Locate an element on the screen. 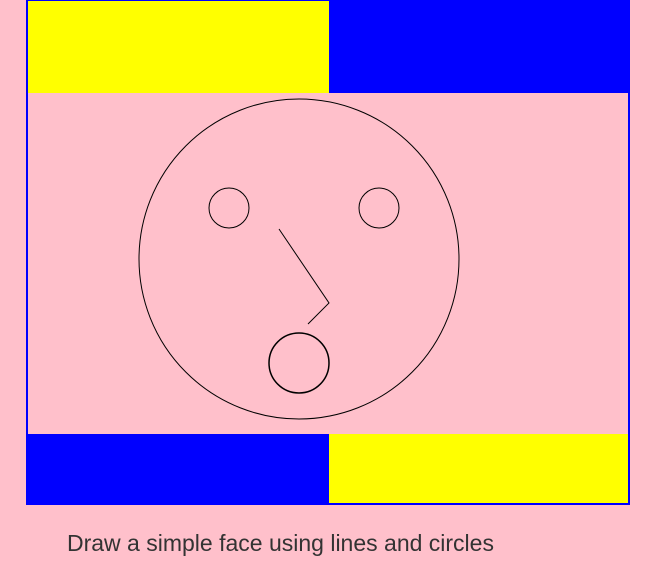 This screenshot has width=656, height=578. bottom-left-blue-block is located at coordinates (178, 468).